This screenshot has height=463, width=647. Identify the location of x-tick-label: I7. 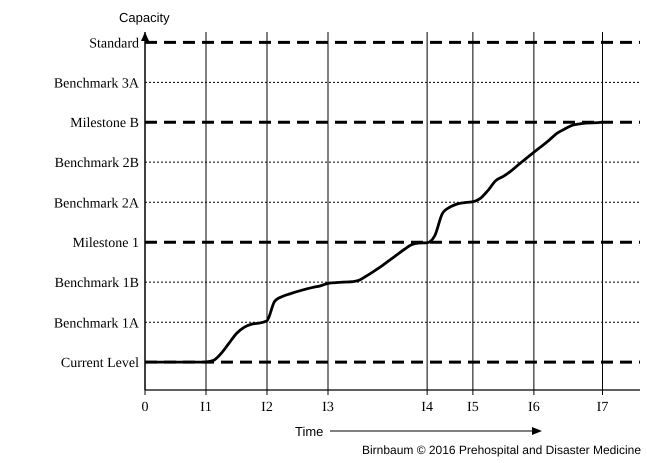
(602, 407).